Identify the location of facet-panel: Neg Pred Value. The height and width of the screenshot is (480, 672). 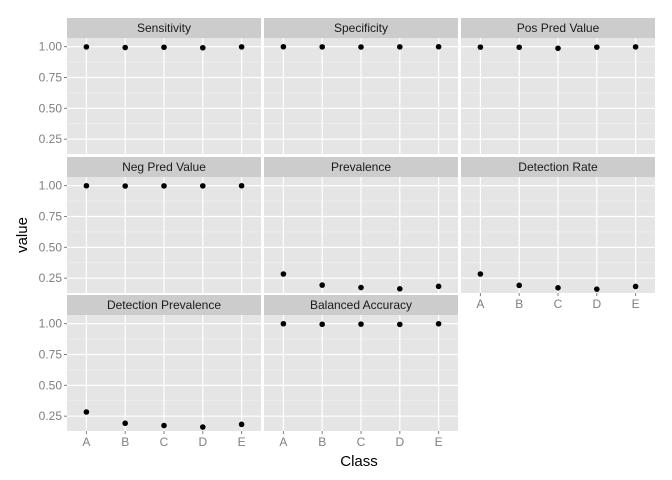
(164, 225).